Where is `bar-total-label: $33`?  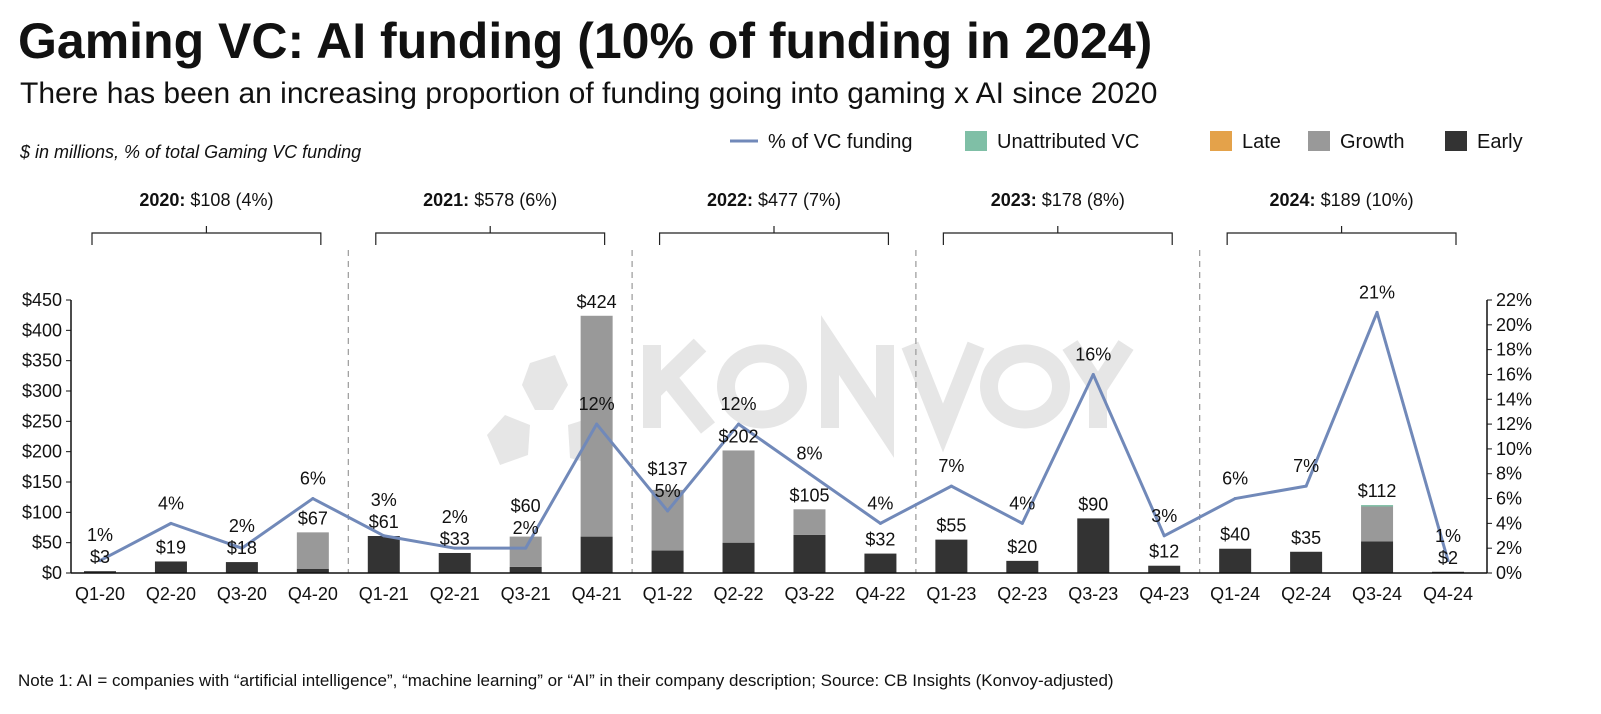
bar-total-label: $33 is located at coordinates (455, 539).